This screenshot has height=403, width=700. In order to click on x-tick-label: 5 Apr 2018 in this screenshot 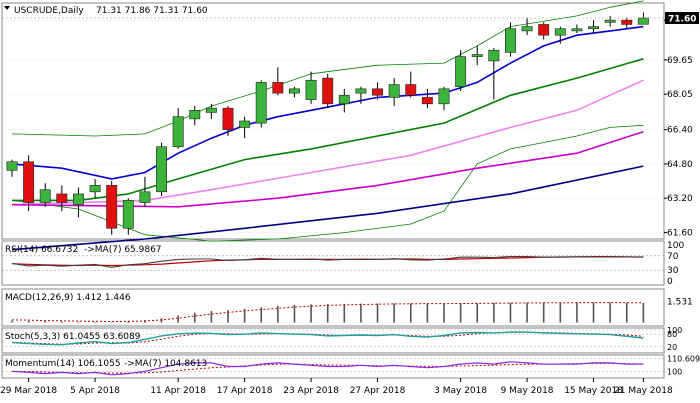, I will do `click(95, 391)`.